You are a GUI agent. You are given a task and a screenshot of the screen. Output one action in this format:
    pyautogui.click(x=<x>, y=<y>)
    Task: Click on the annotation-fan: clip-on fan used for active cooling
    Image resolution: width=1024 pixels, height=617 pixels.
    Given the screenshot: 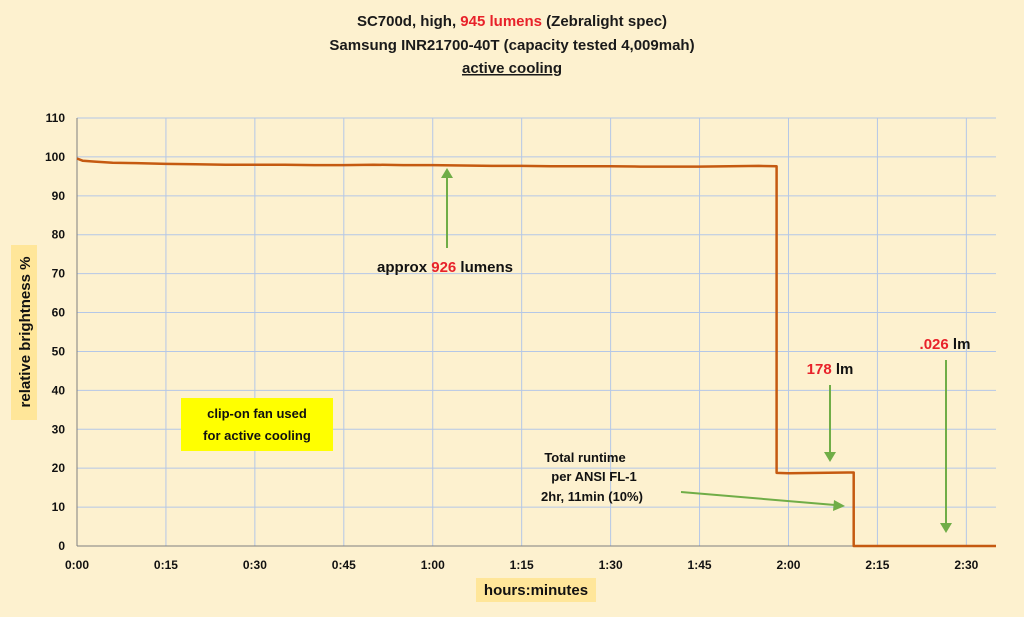 What is the action you would take?
    pyautogui.click(x=257, y=424)
    